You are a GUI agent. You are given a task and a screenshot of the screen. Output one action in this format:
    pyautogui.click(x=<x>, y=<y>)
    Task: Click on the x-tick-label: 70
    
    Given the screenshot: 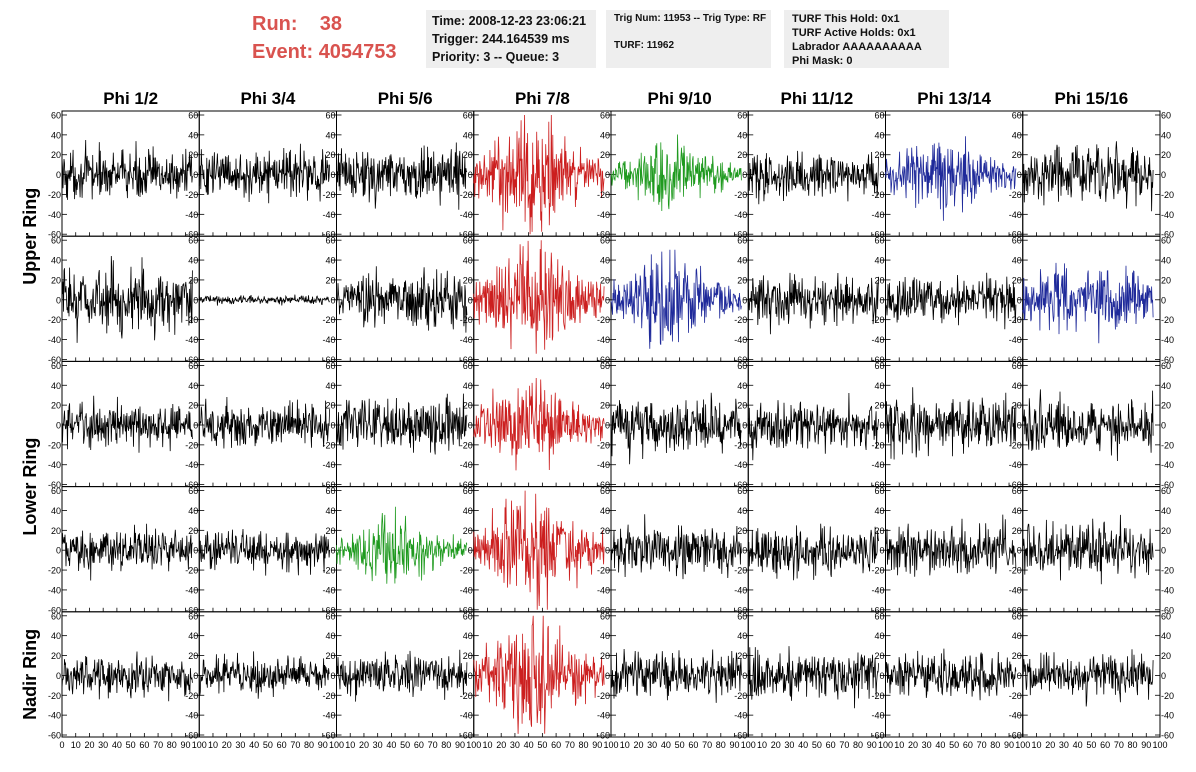 What is the action you would take?
    pyautogui.click(x=982, y=745)
    